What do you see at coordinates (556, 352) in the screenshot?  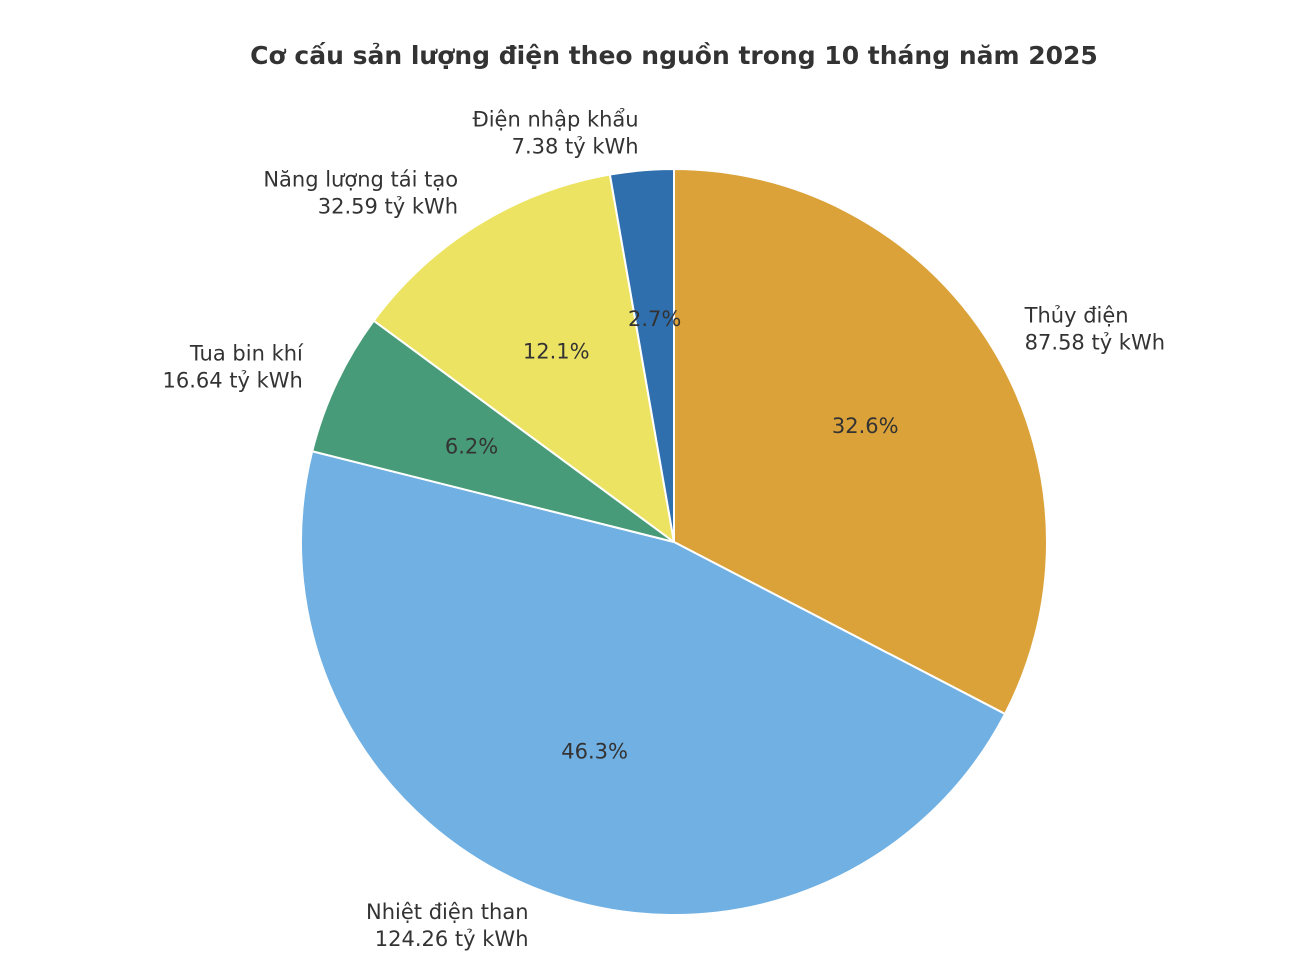 I see `percent-label-nang-luong-tai-tao: 12.1%` at bounding box center [556, 352].